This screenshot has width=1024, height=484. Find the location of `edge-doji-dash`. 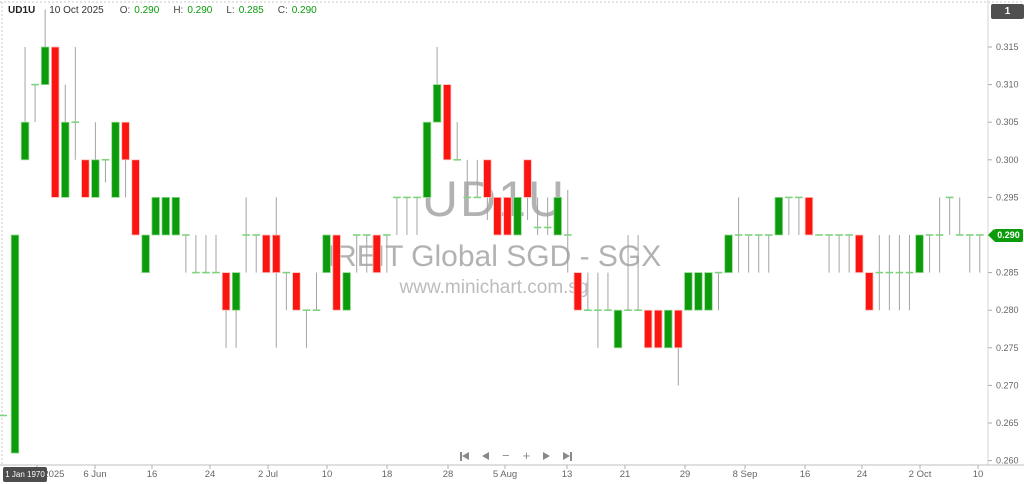

edge-doji-dash is located at coordinates (3, 415).